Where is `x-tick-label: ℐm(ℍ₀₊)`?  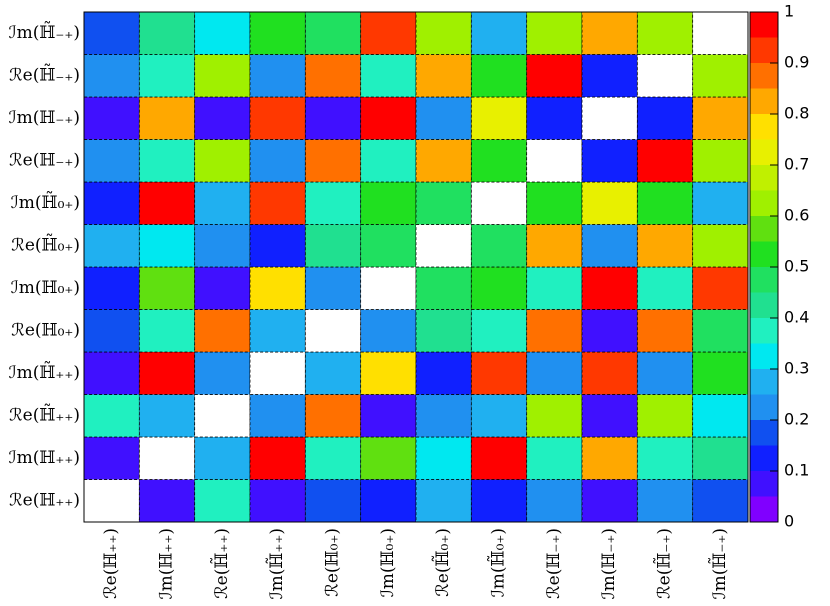
x-tick-label: ℐm(ℍ₀₊) is located at coordinates (388, 562).